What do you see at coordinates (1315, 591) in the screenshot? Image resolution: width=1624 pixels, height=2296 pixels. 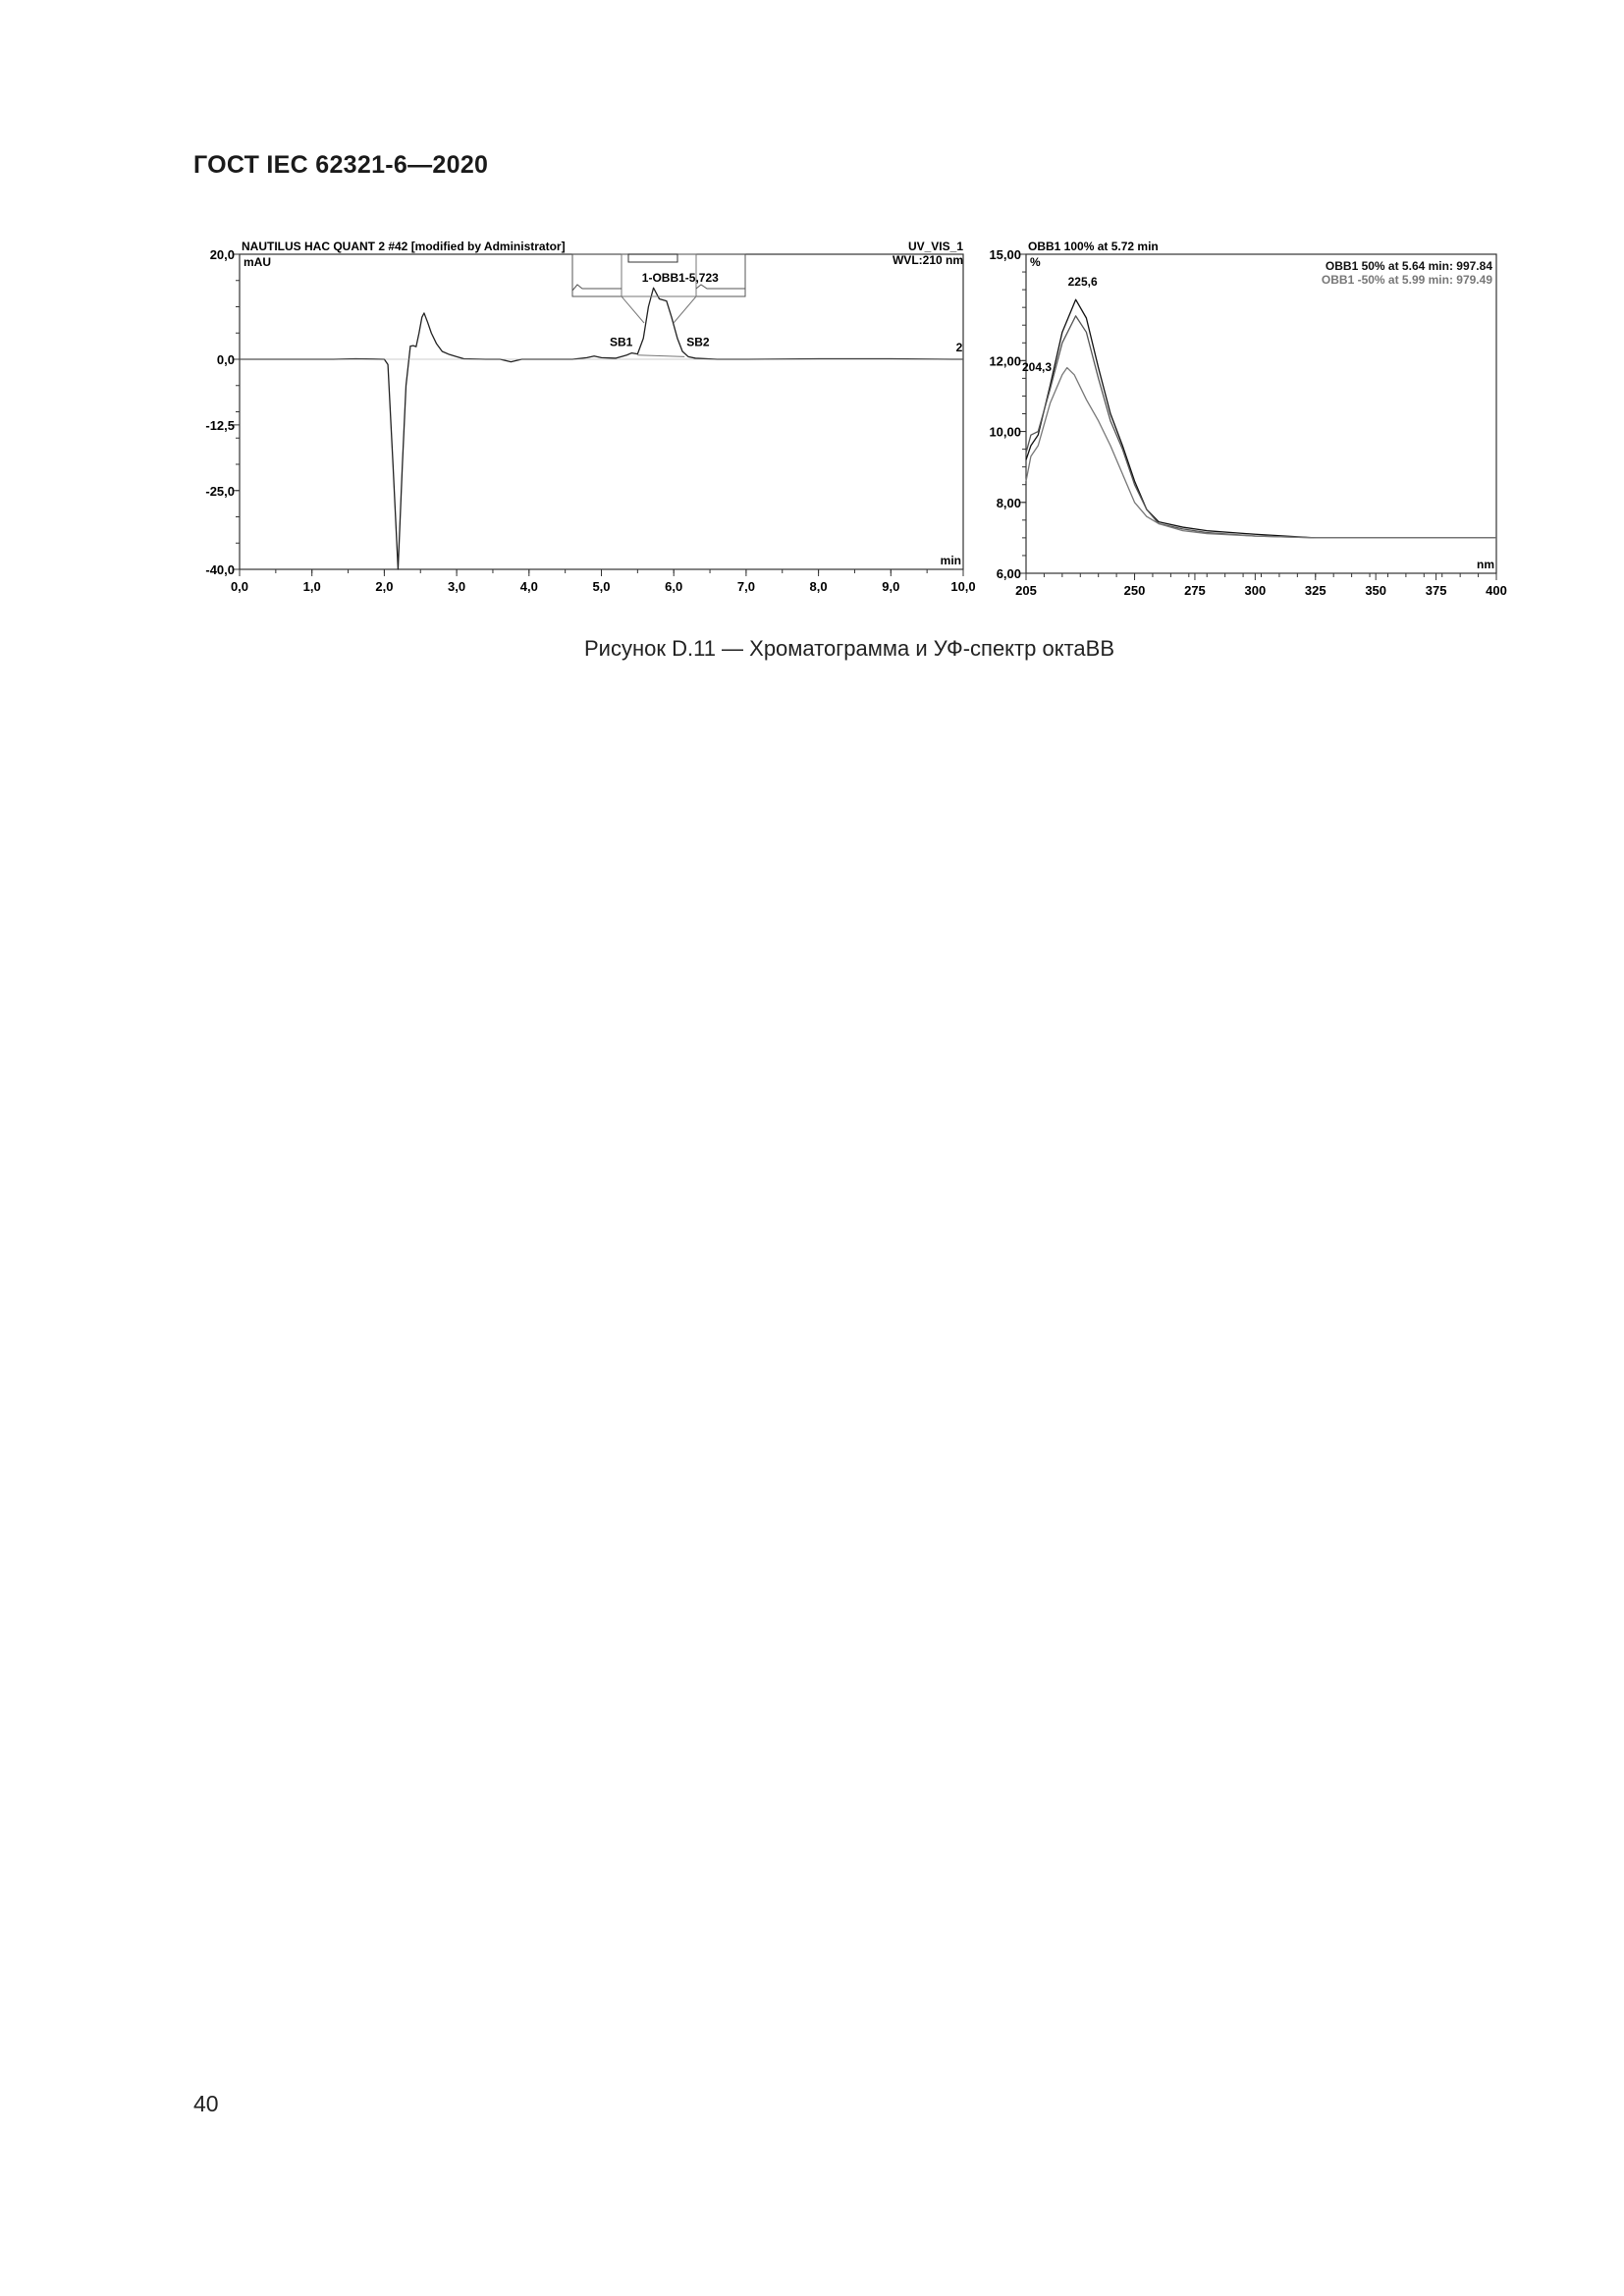 I see `x-tick-label: 325` at bounding box center [1315, 591].